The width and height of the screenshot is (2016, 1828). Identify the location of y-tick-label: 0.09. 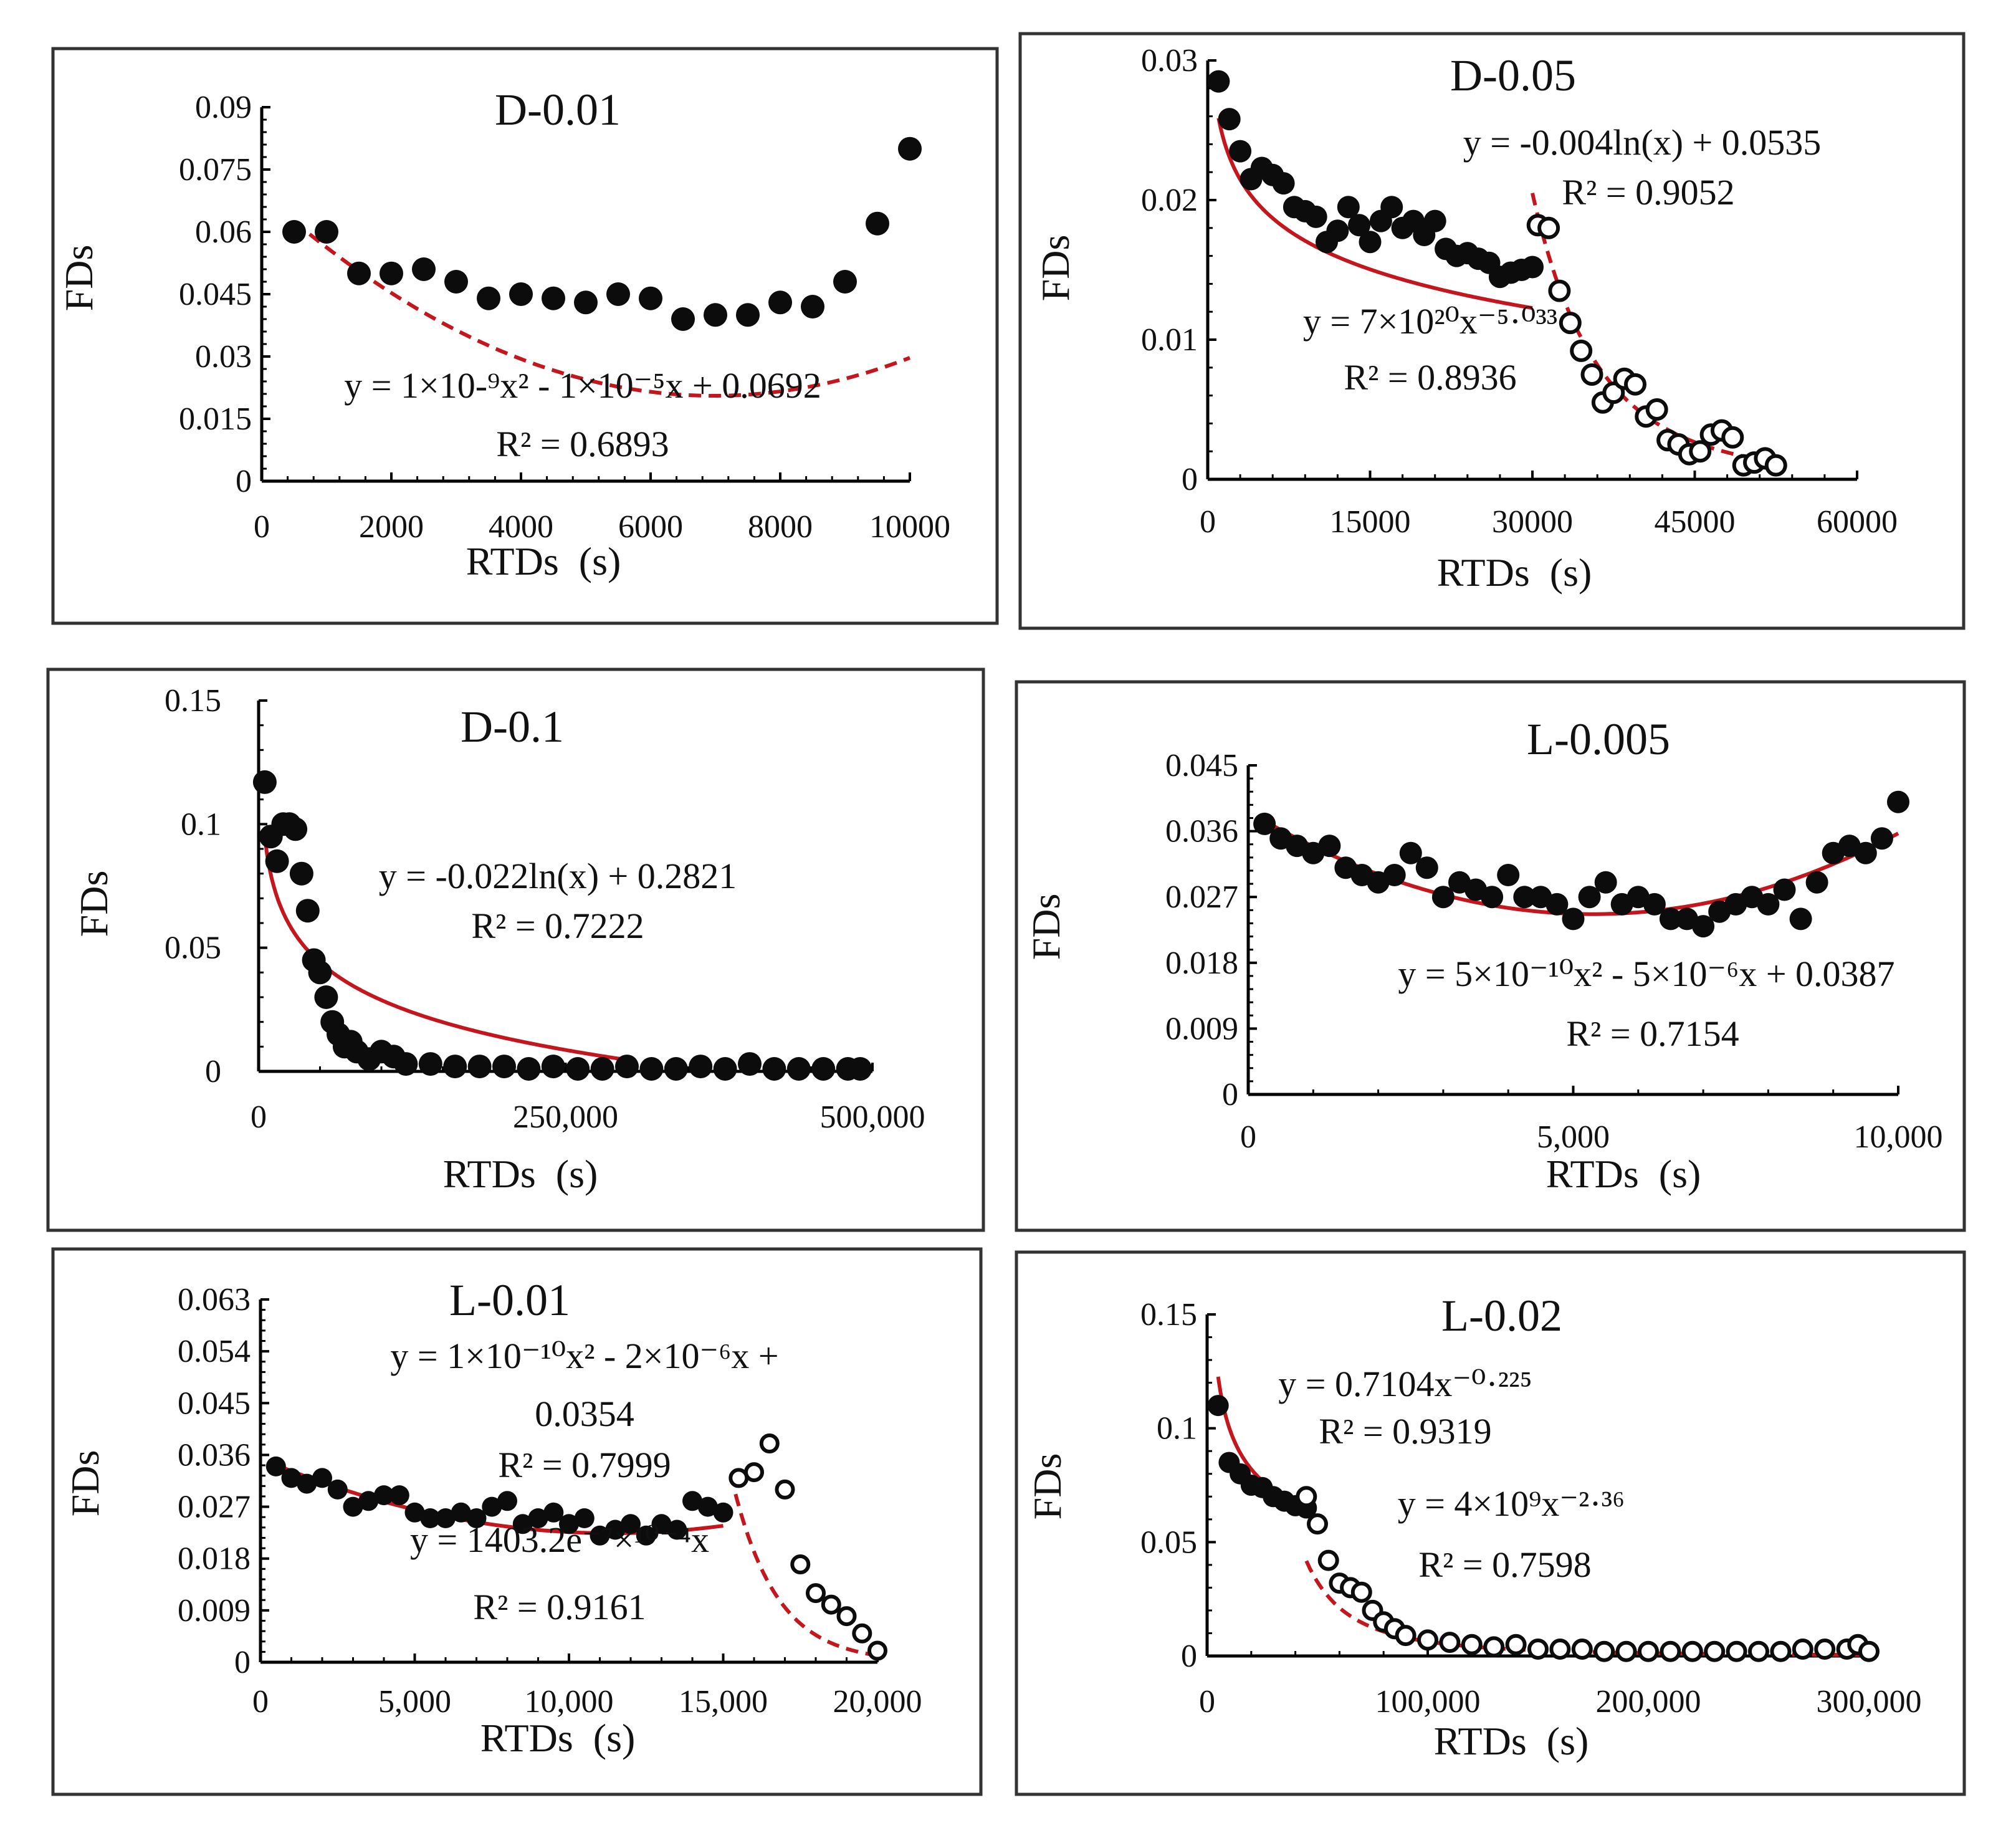
(223, 107).